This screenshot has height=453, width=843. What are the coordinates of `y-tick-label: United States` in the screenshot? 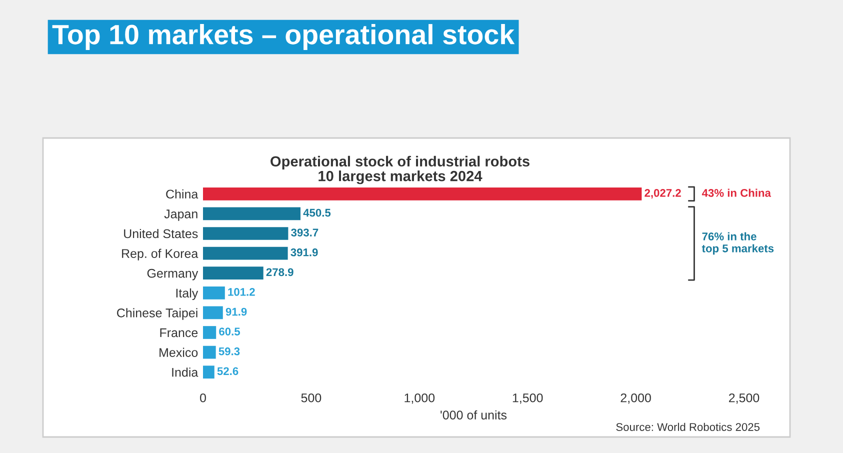 It's located at (161, 233).